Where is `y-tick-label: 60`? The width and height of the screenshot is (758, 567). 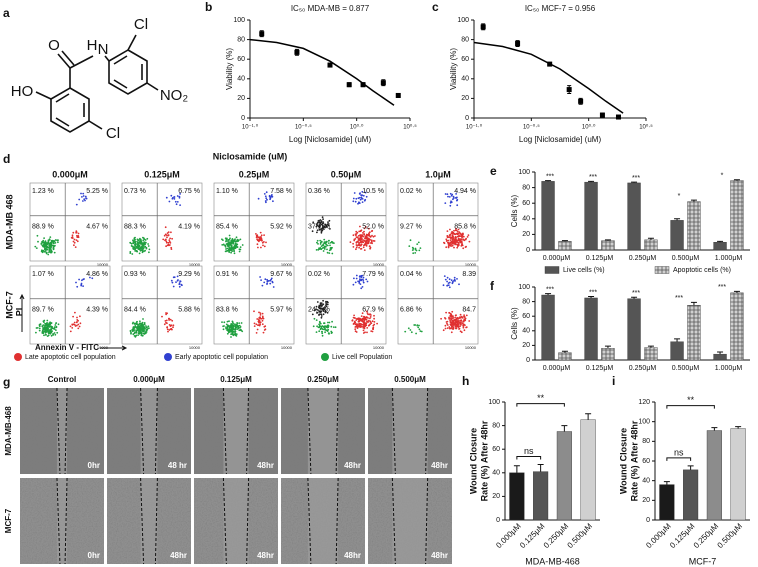 y-tick-label: 60 is located at coordinates (241, 59).